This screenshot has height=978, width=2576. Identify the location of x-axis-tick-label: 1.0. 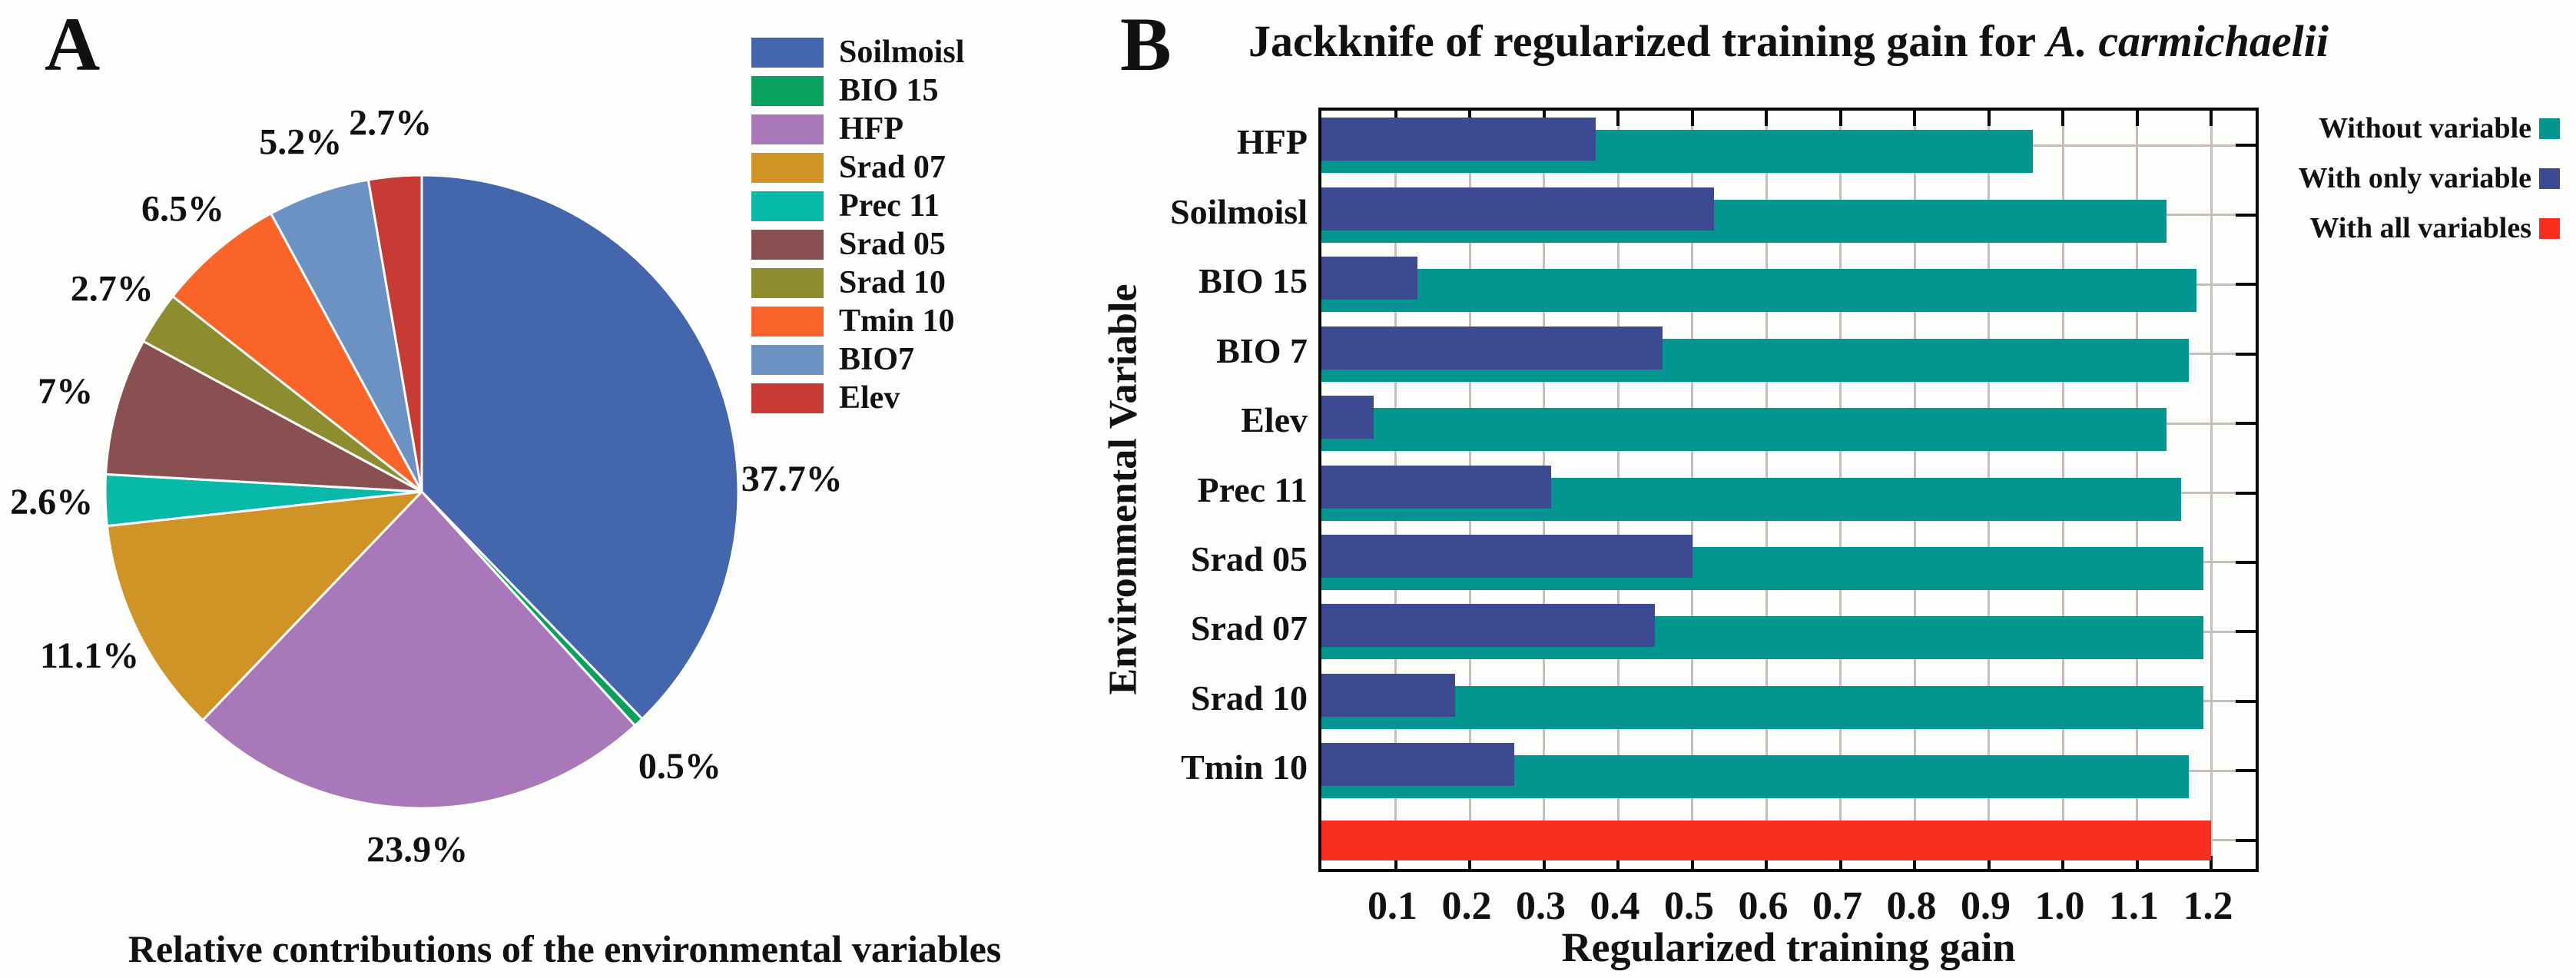
(2059, 906).